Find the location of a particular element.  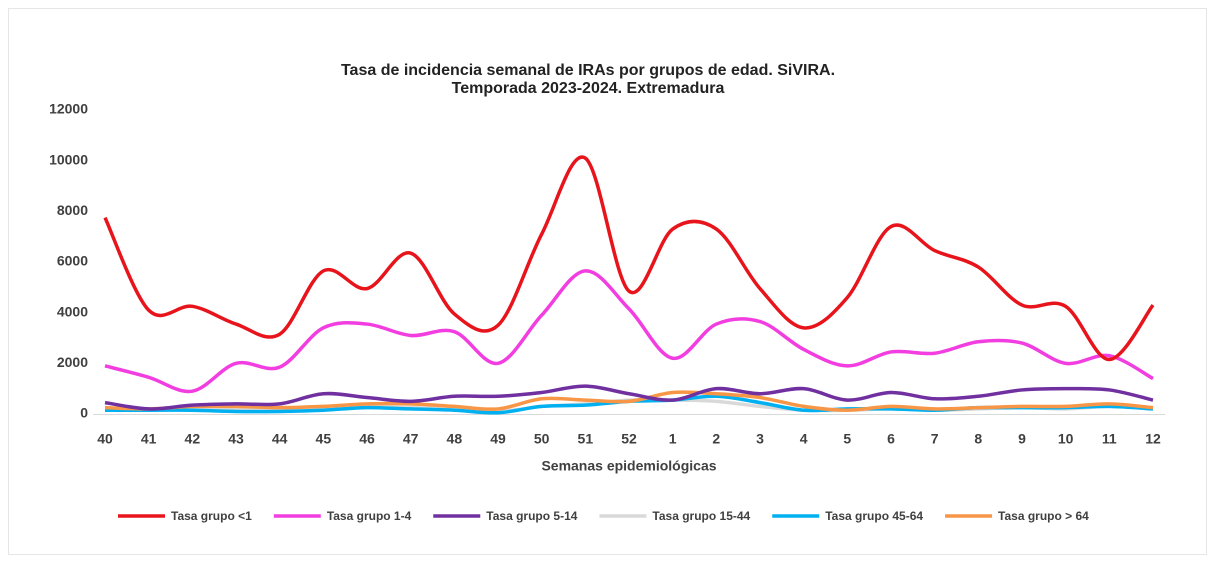

x-tick-label: 44 is located at coordinates (280, 439).